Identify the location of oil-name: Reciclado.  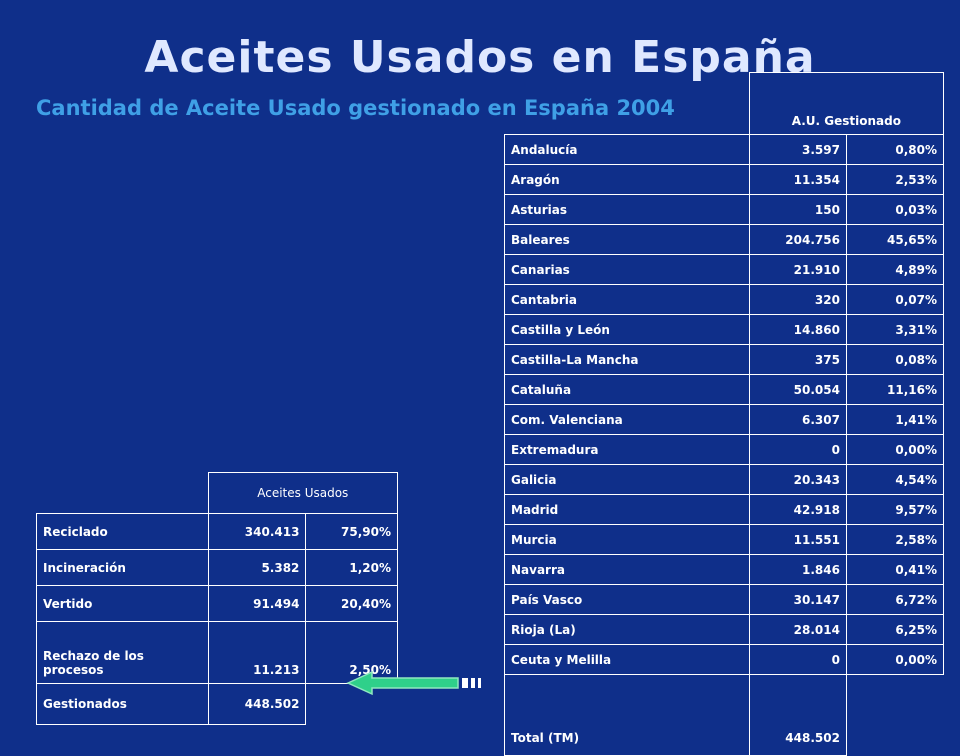
(122, 531).